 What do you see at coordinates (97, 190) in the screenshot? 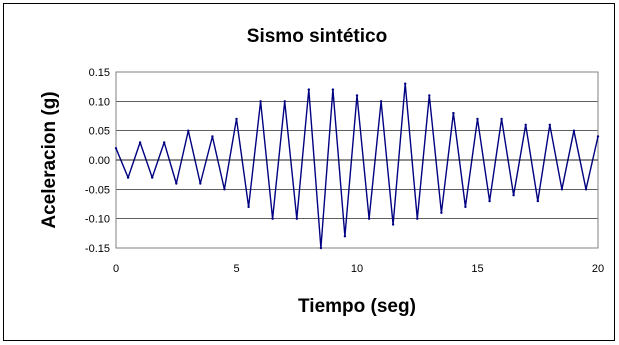
I see `y-tick-label: -0.05` at bounding box center [97, 190].